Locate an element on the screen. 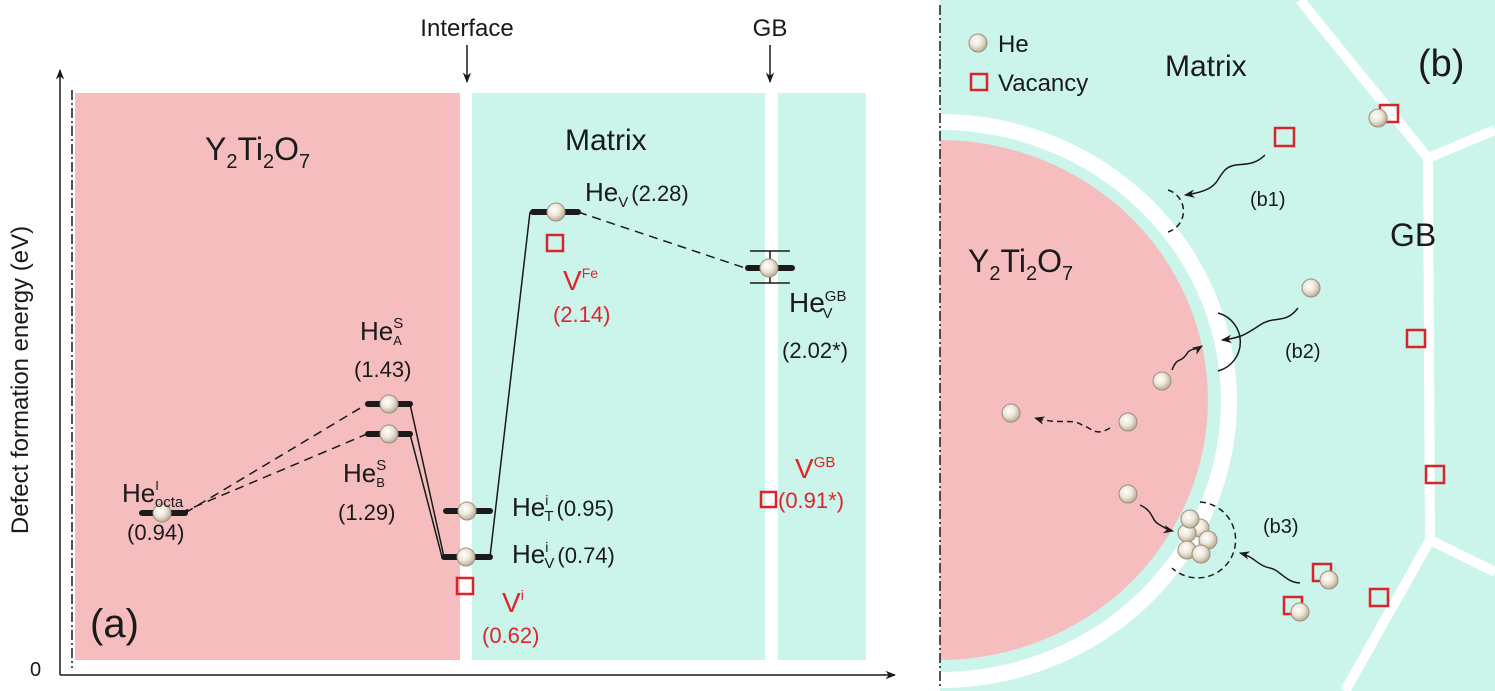  gb-marker-label: GB is located at coordinates (770, 28).